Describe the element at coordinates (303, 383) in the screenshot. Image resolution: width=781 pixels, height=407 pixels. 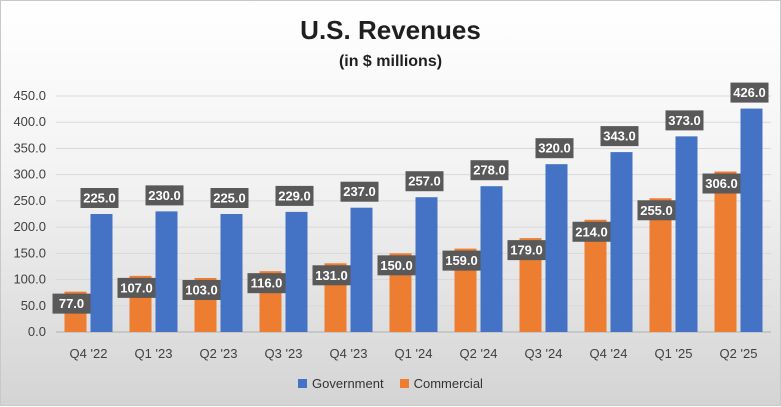
I see `legend-swatch-government` at that location.